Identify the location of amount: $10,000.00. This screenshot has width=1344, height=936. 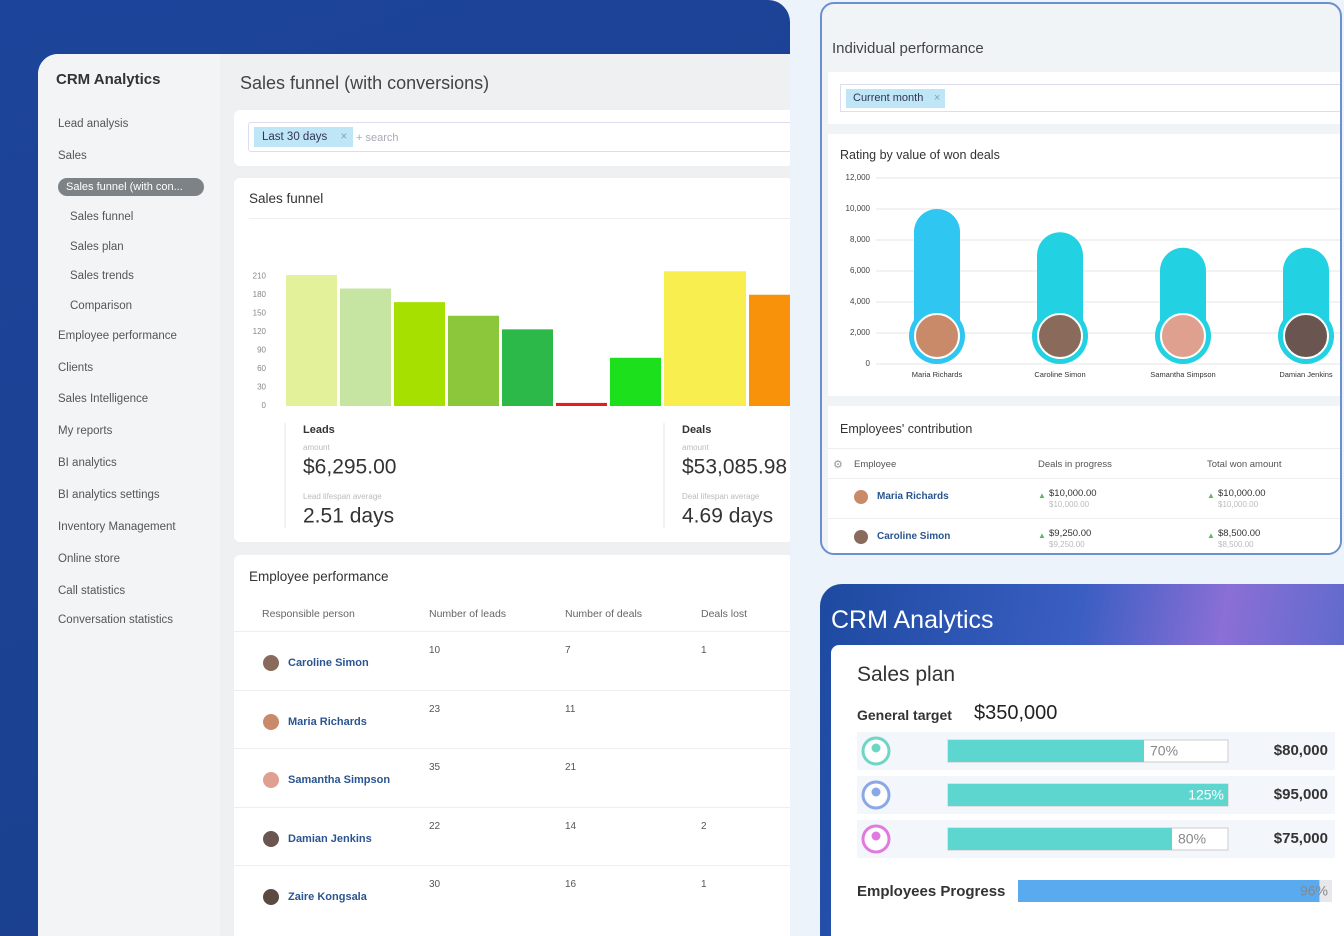
(1242, 493).